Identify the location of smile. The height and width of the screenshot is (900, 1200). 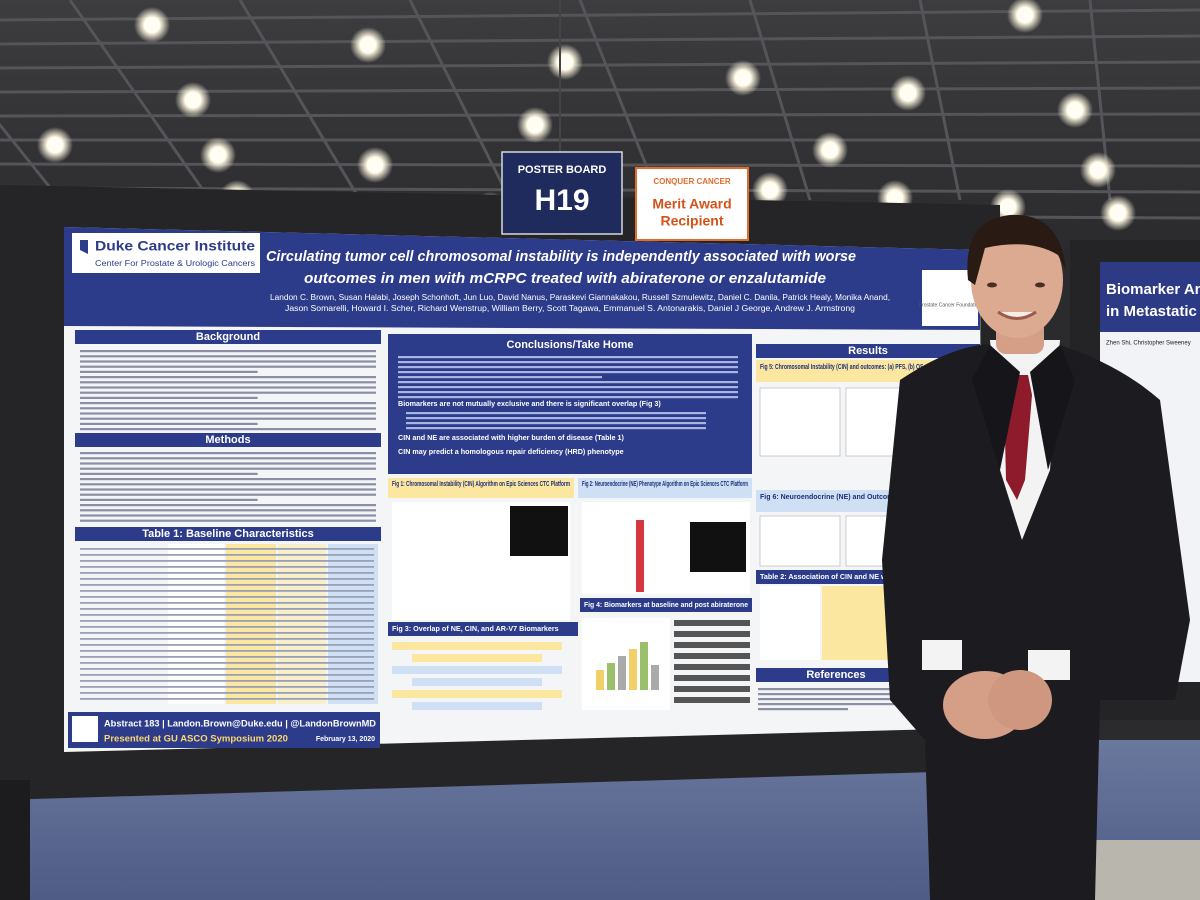
(1017, 315).